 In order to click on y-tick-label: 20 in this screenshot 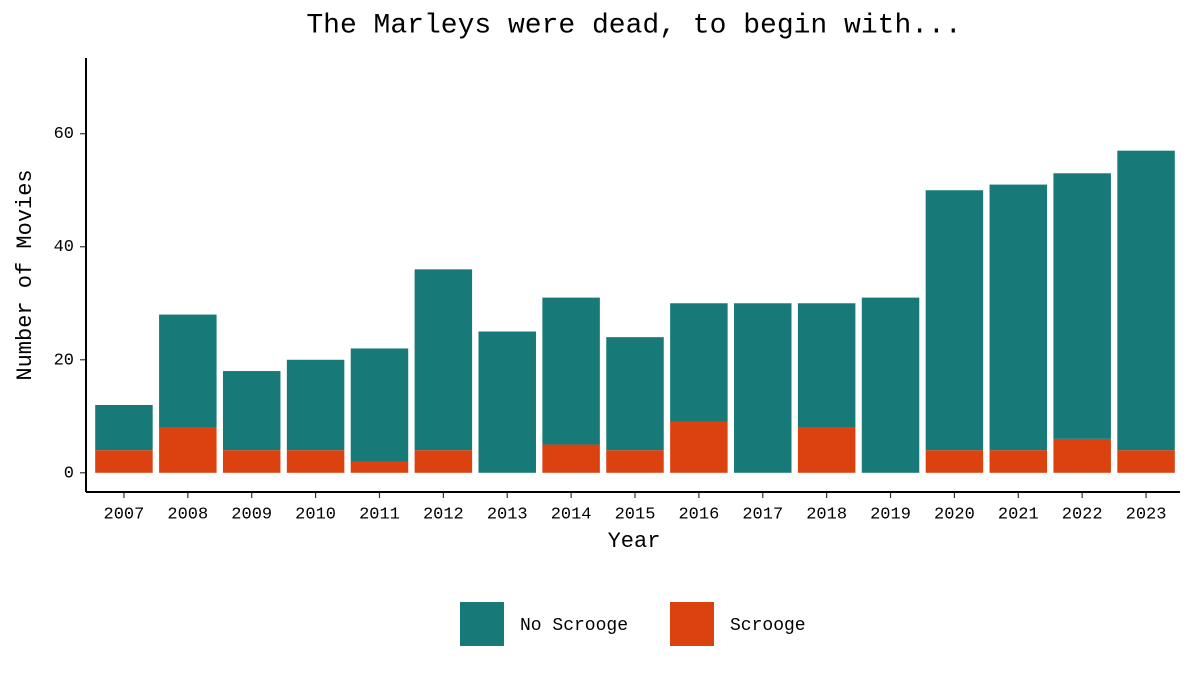, I will do `click(64, 360)`.